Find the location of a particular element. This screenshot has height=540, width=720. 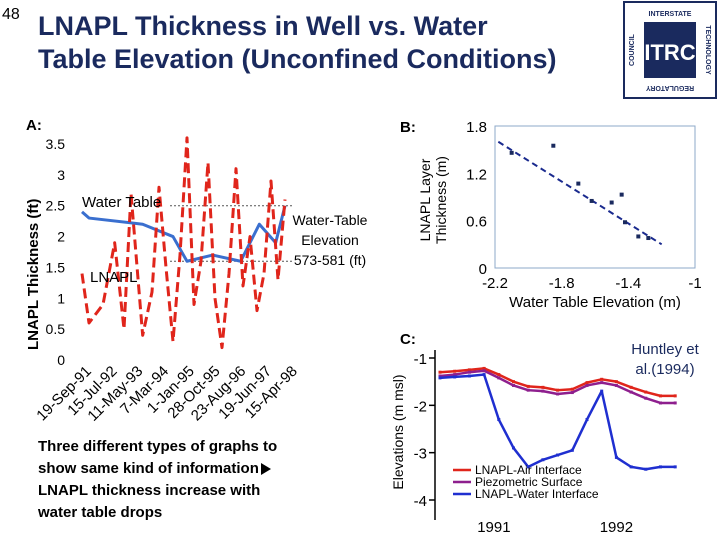

logo-ring-bottom: REGULATORY is located at coordinates (670, 87).